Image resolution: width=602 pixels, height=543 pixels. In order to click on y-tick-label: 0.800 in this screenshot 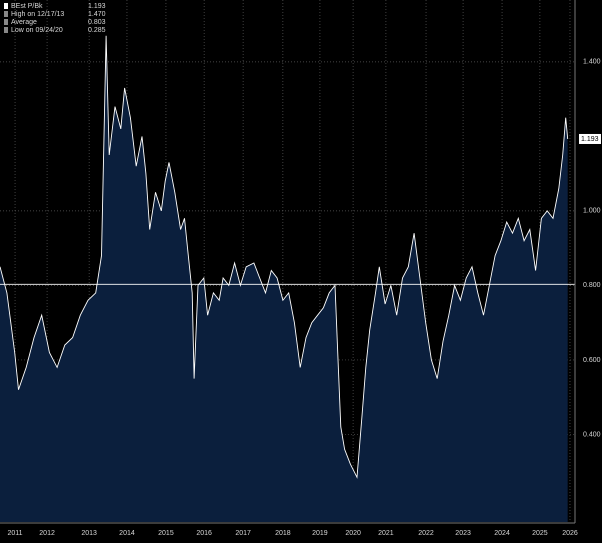, I will do `click(592, 285)`.